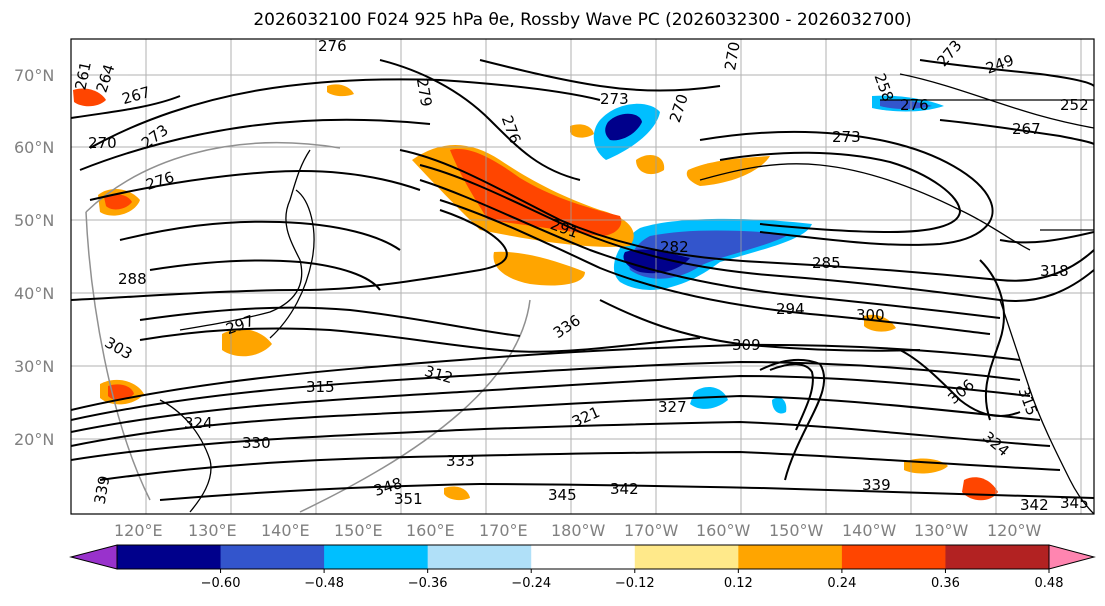 This screenshot has width=1105, height=606. What do you see at coordinates (430, 530) in the screenshot?
I see `longitude-label: 160°E` at bounding box center [430, 530].